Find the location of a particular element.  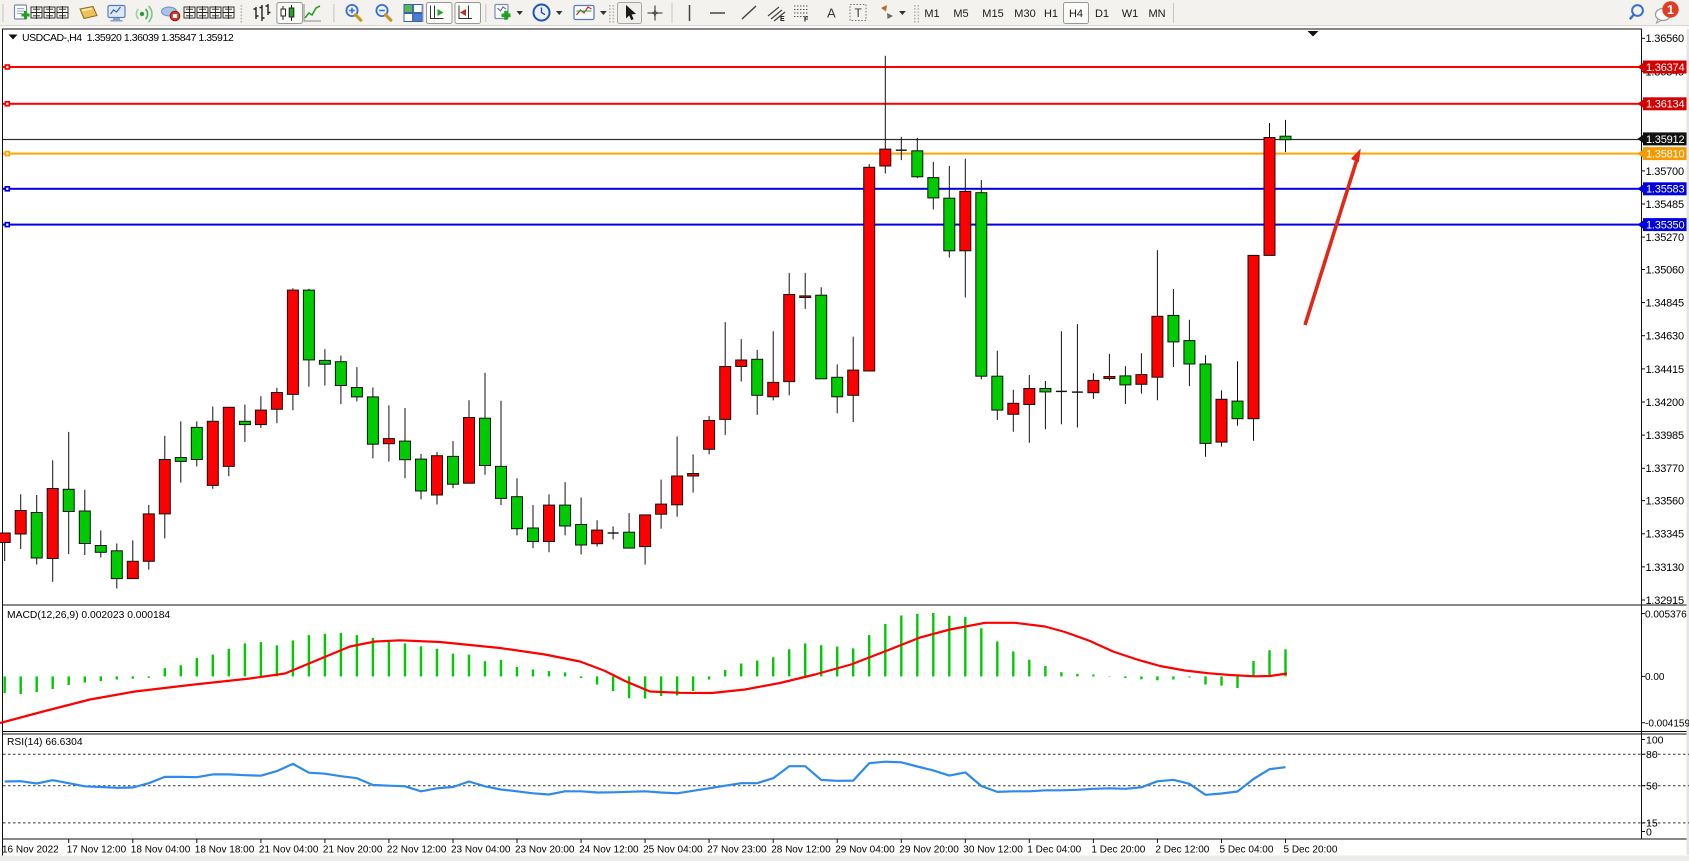

svg-text: 23 Nov 20:00 is located at coordinates (545, 850).